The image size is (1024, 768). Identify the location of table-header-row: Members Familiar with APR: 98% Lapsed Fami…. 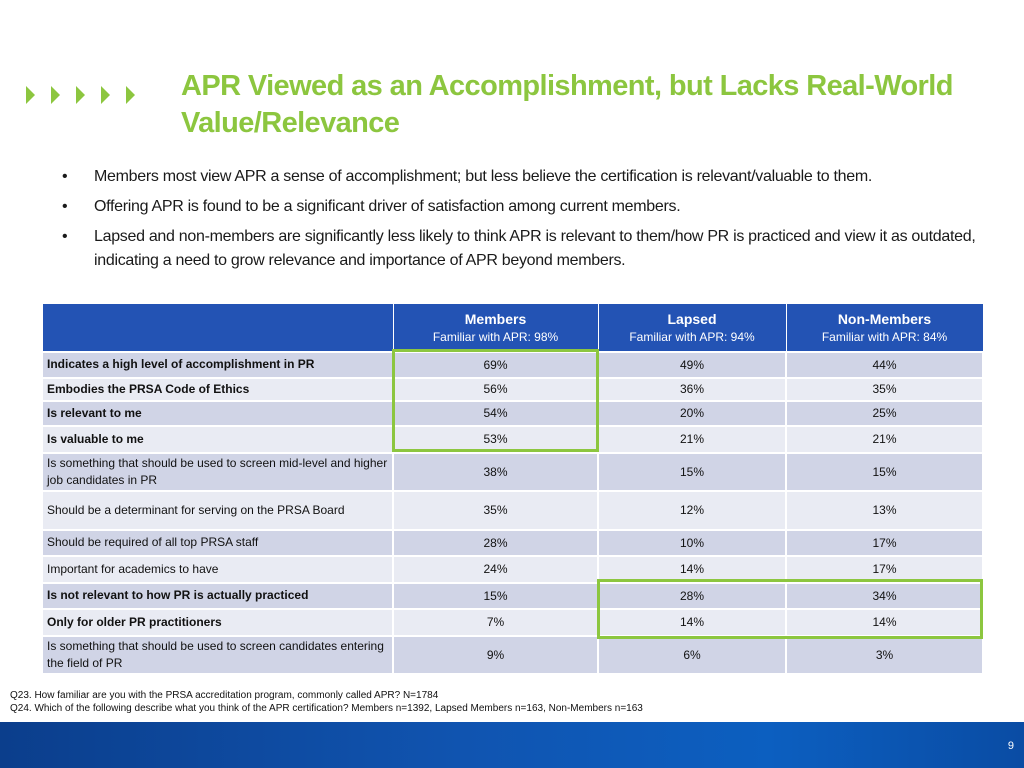
(512, 327).